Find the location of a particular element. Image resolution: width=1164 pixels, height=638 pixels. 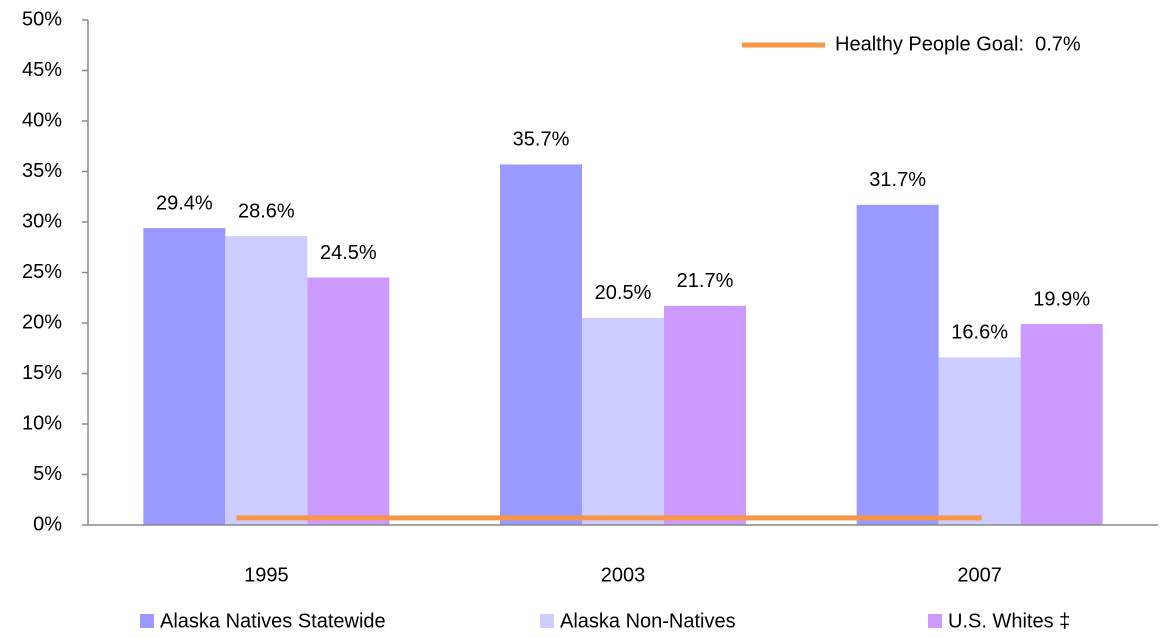

legend-label: Alaska Natives Statewide is located at coordinates (273, 621).